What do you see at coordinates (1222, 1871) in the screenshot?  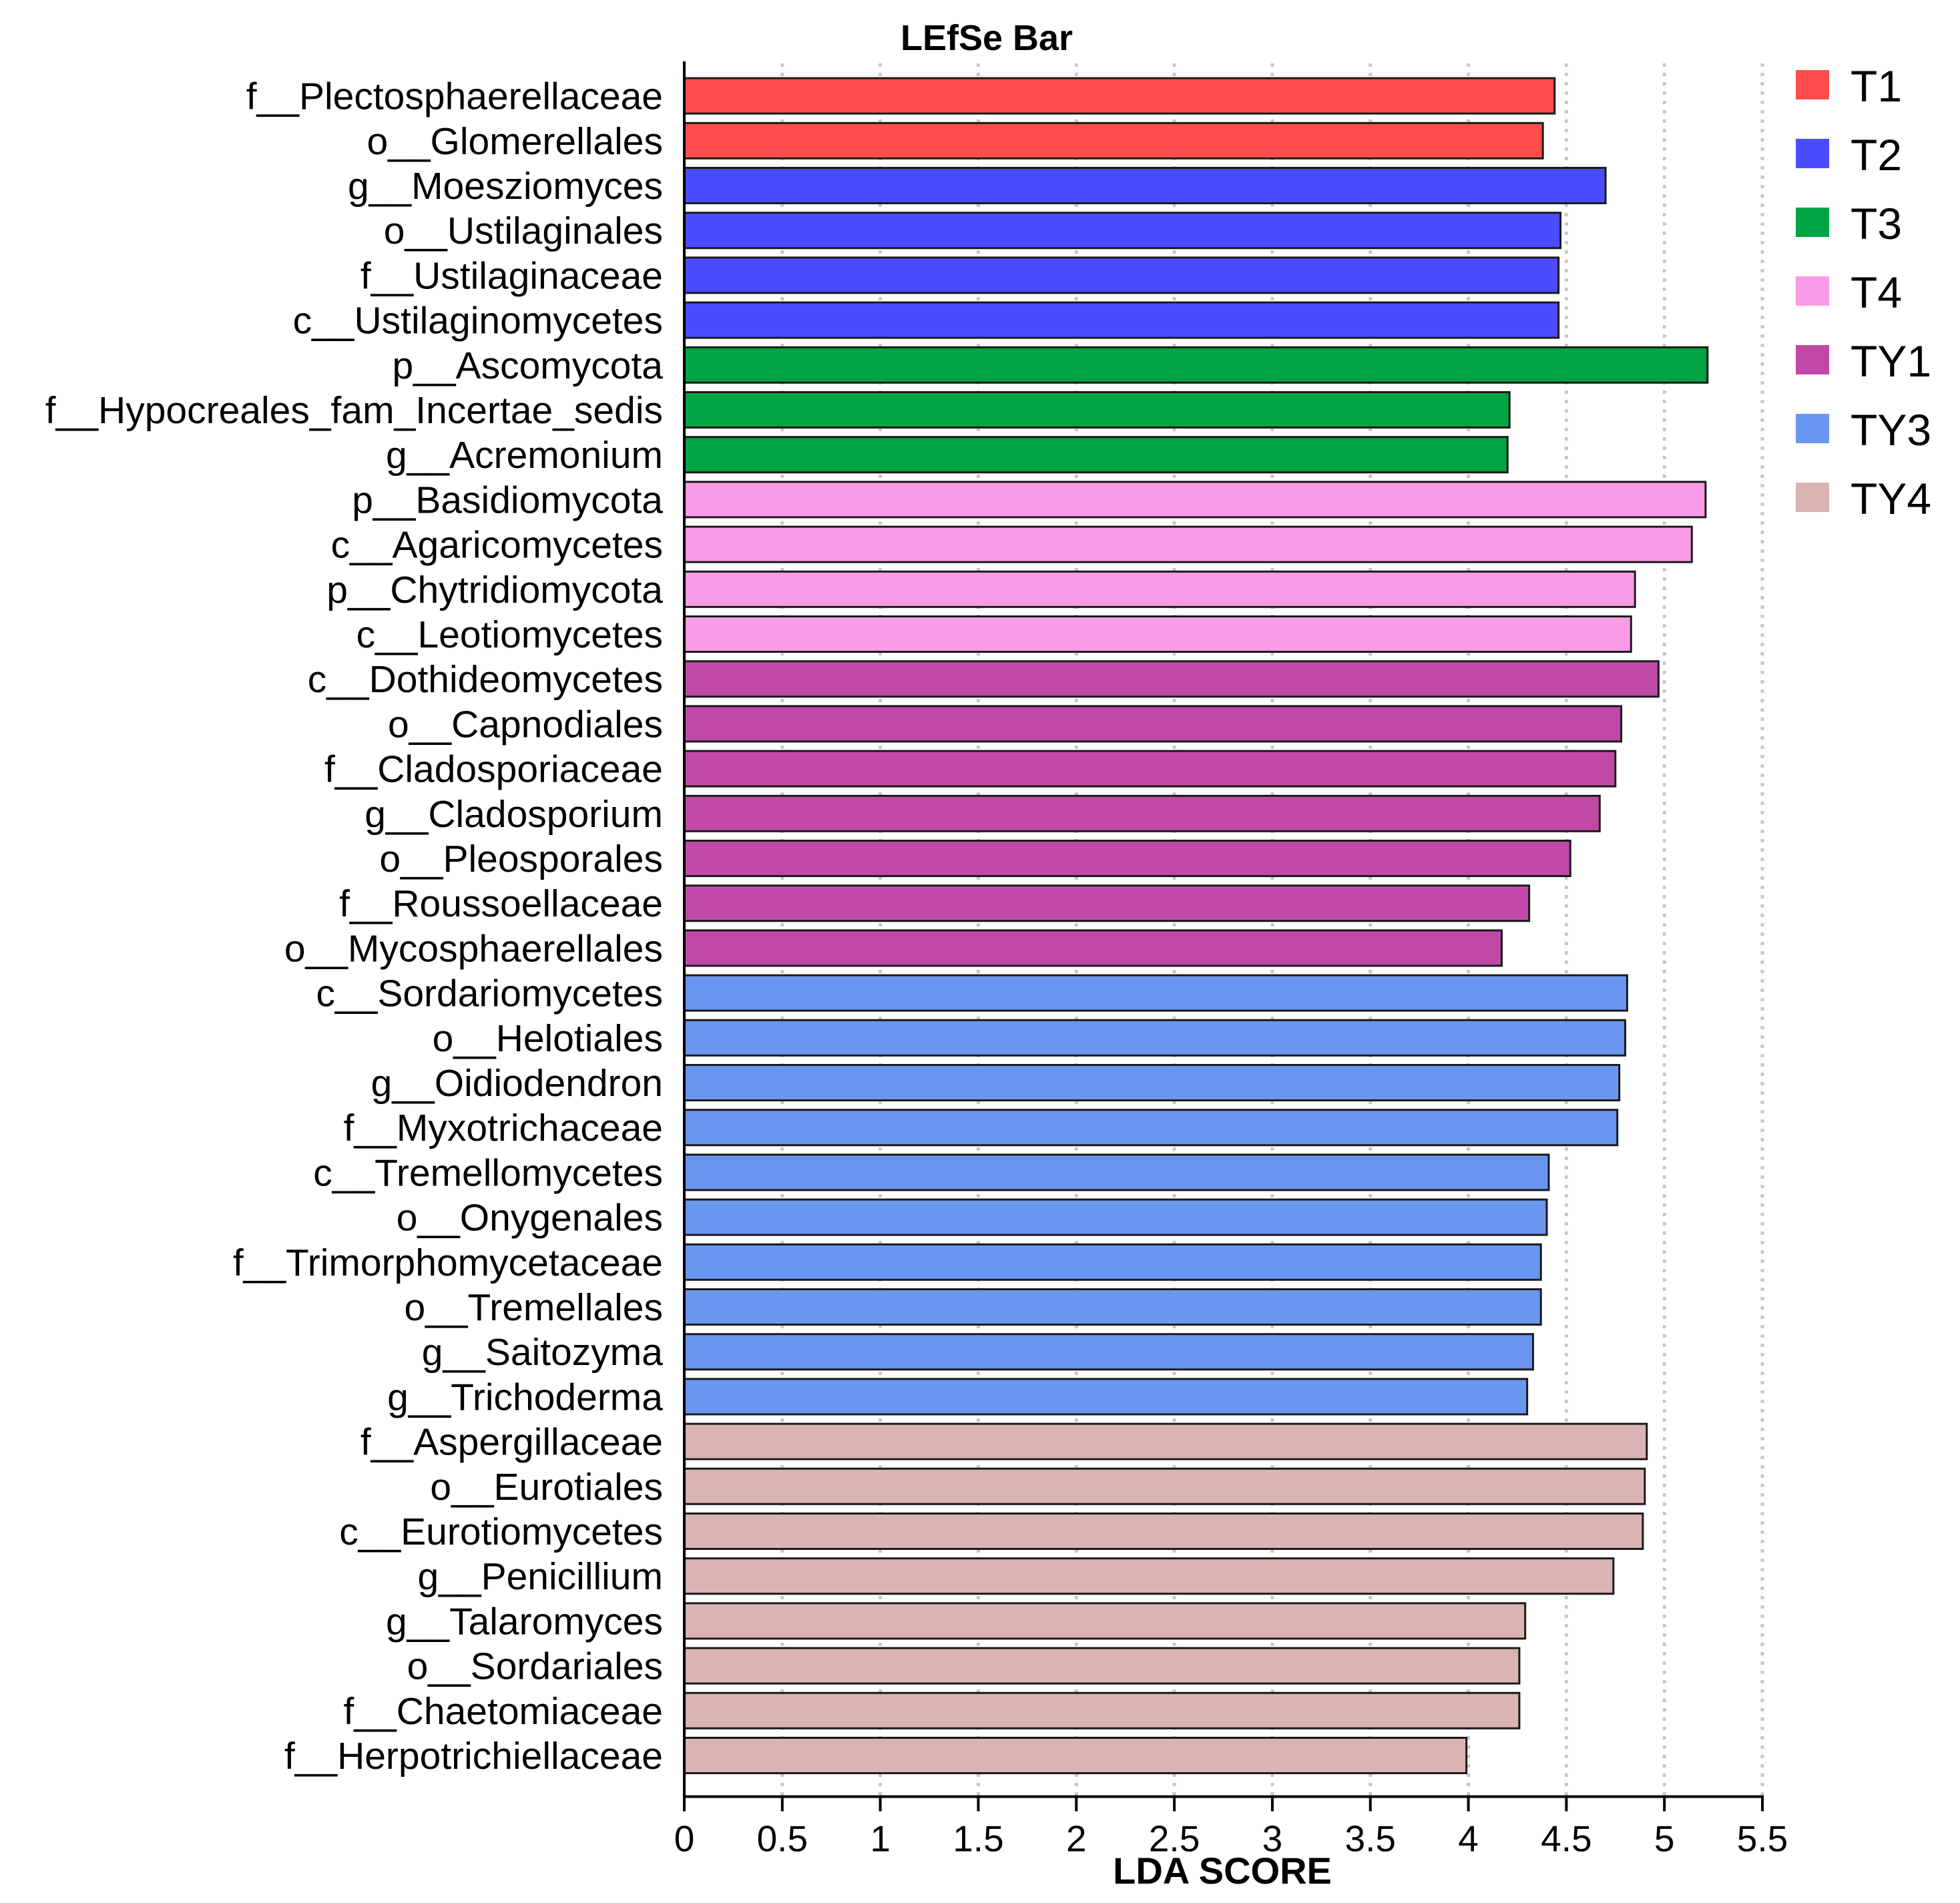 I see `x-axis-label: LDA SCORE` at bounding box center [1222, 1871].